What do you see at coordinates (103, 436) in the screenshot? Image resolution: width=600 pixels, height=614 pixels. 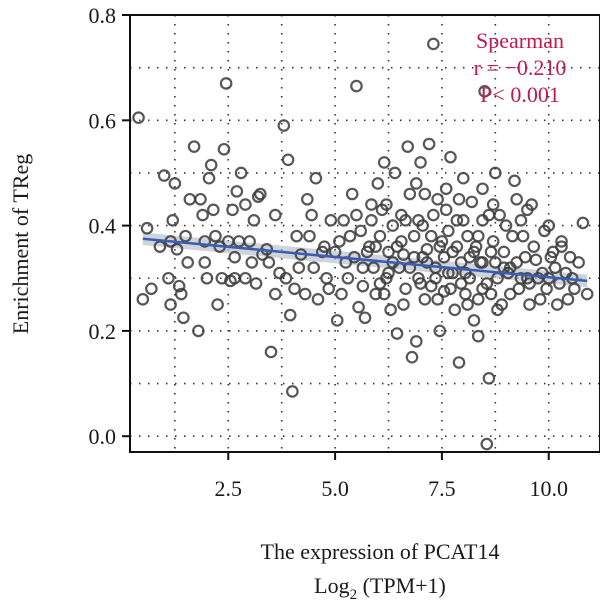 I see `y-tick-label: 0.0` at bounding box center [103, 436].